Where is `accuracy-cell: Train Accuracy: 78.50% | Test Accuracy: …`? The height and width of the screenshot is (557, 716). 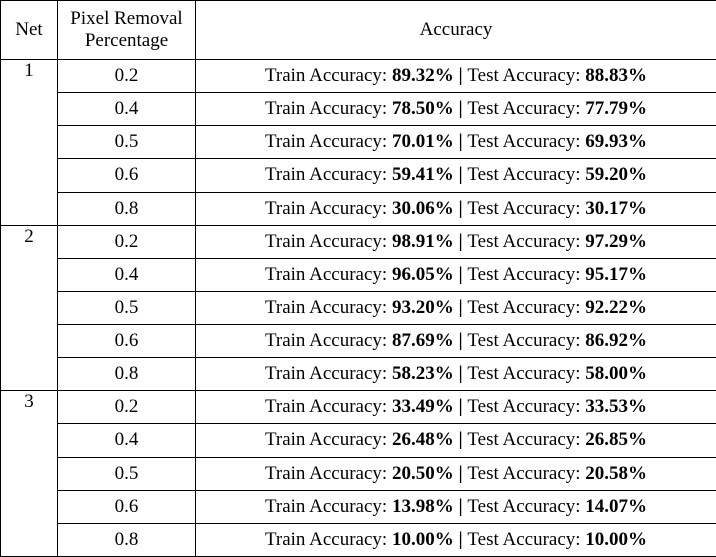
accuracy-cell: Train Accuracy: 78.50% | Test Accuracy: … is located at coordinates (455, 109).